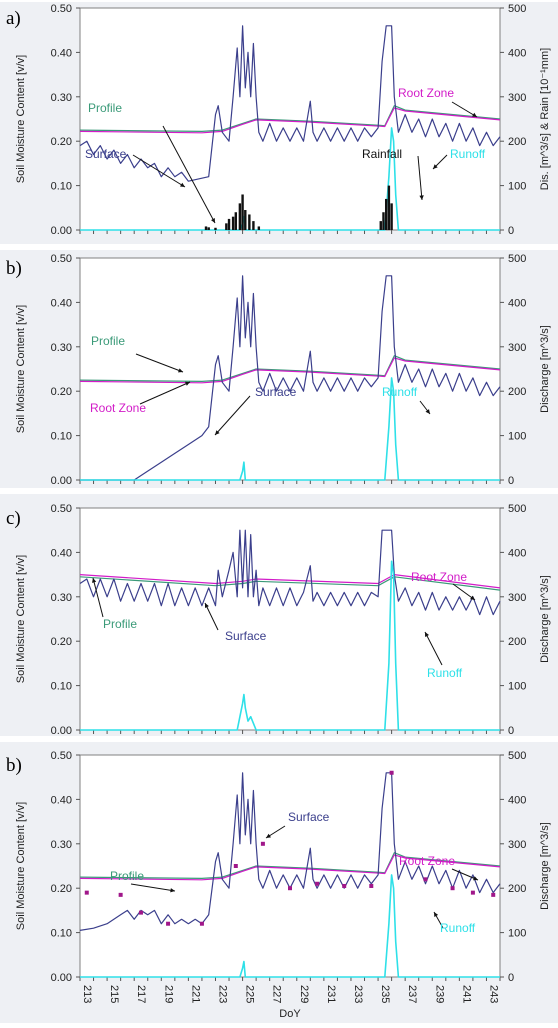 This screenshot has height=1028, width=558. What do you see at coordinates (250, 994) in the screenshot?
I see `x-tick-label: 225` at bounding box center [250, 994].